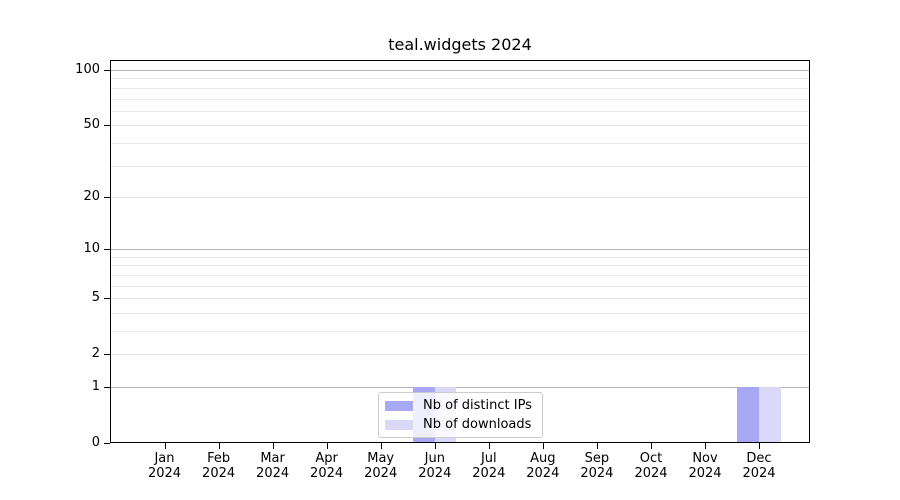 This screenshot has width=900, height=500. I want to click on x-tick-jul, so click(489, 446).